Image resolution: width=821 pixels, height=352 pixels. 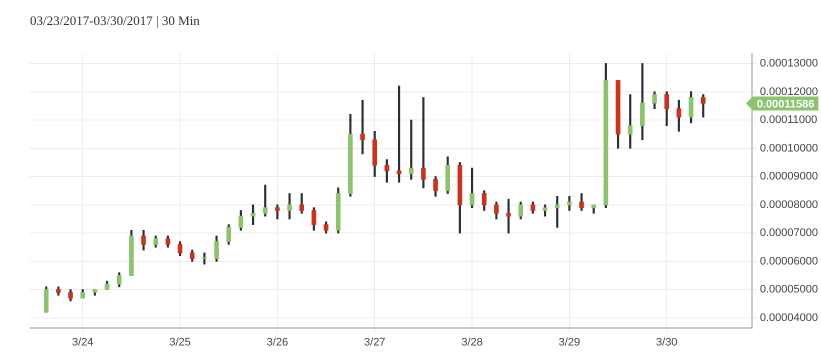 What do you see at coordinates (472, 342) in the screenshot?
I see `x-tick-label: 3/28` at bounding box center [472, 342].